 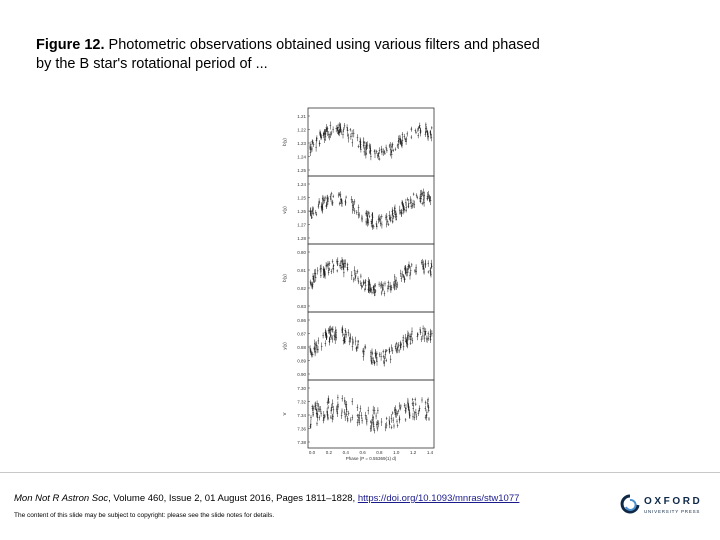 I want to click on y-tick-label: 7.38, so click(x=301, y=442).